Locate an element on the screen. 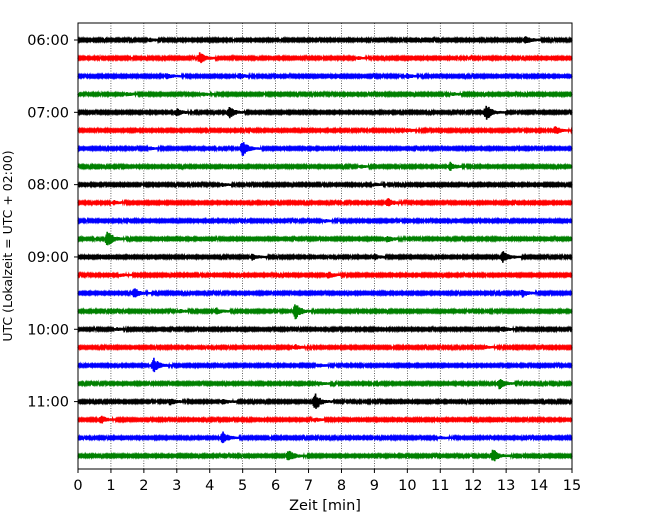 This screenshot has height=520, width=650. x-tick-label: 12 is located at coordinates (473, 486).